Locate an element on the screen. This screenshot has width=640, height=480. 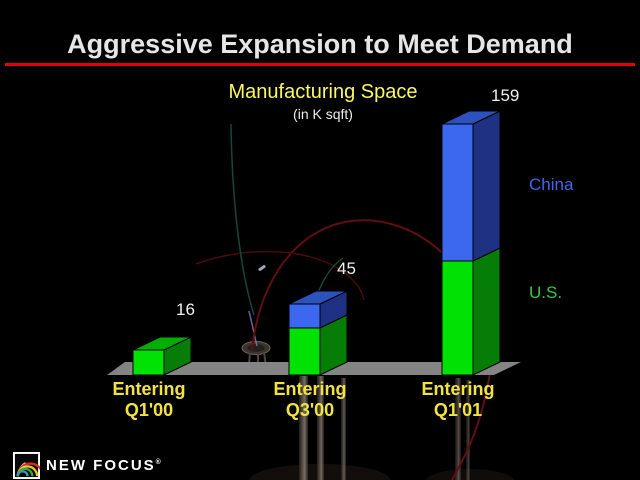
category-line2: Q1'00 is located at coordinates (149, 410).